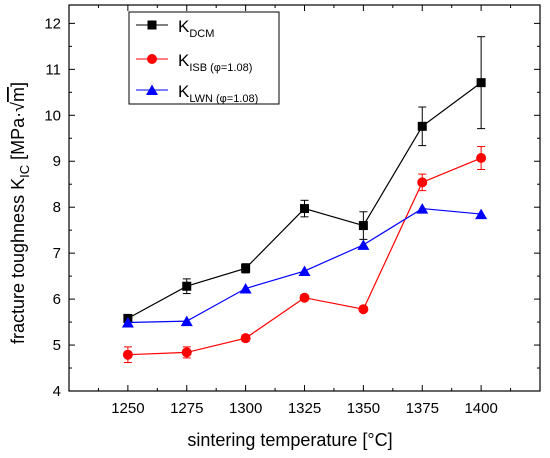  I want to click on y-tick-label: 6, so click(57, 299).